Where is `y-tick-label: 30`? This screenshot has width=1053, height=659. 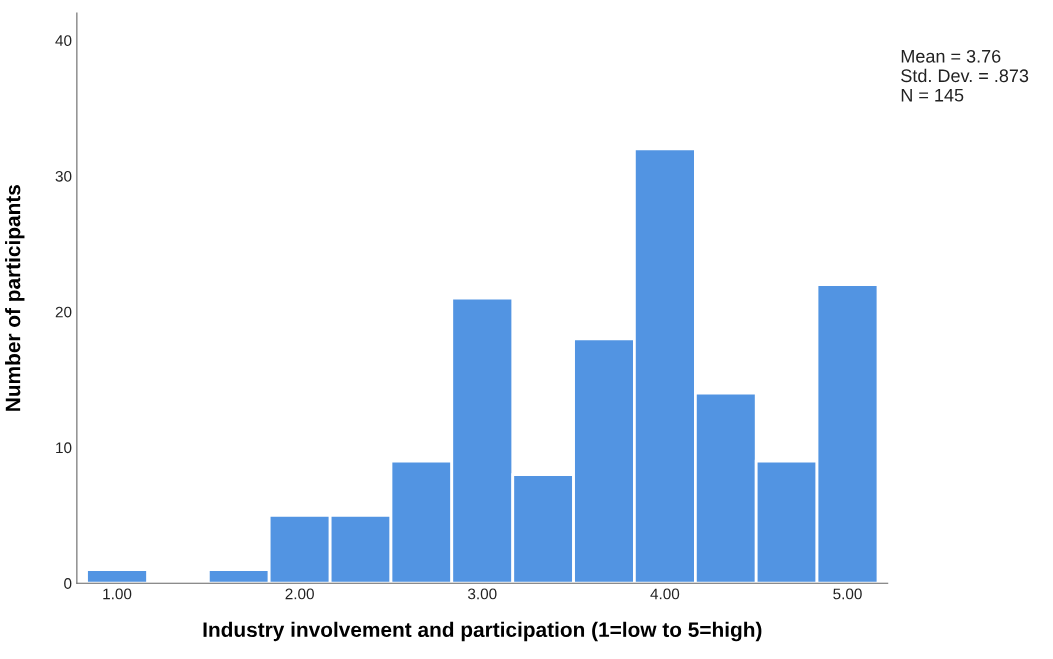 y-tick-label: 30 is located at coordinates (63, 176).